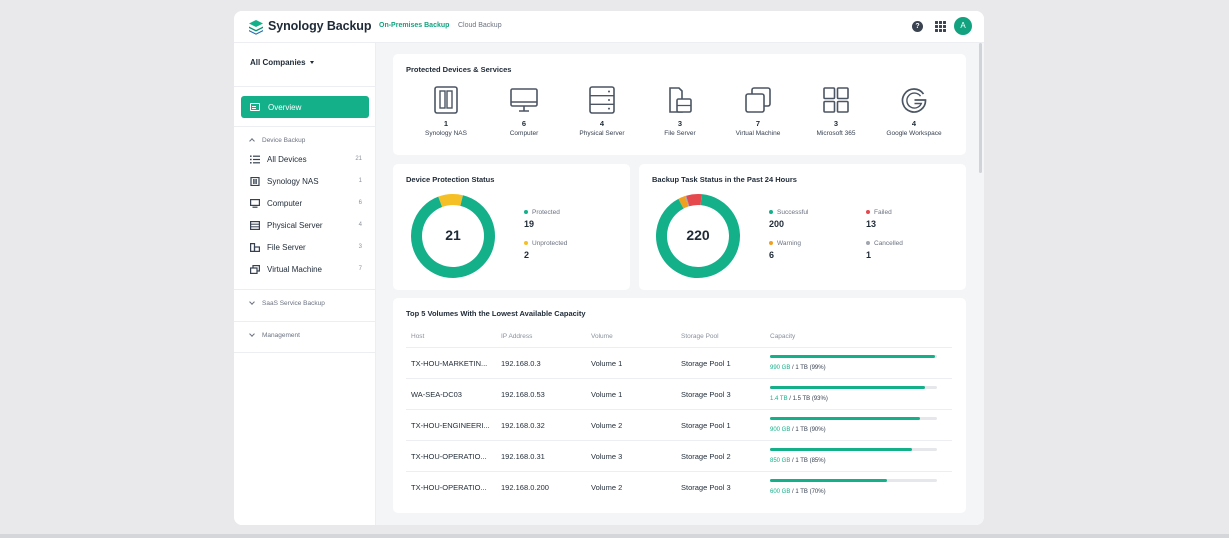  Describe the element at coordinates (517, 336) in the screenshot. I see `column-header-ip-address: IP Address` at that location.